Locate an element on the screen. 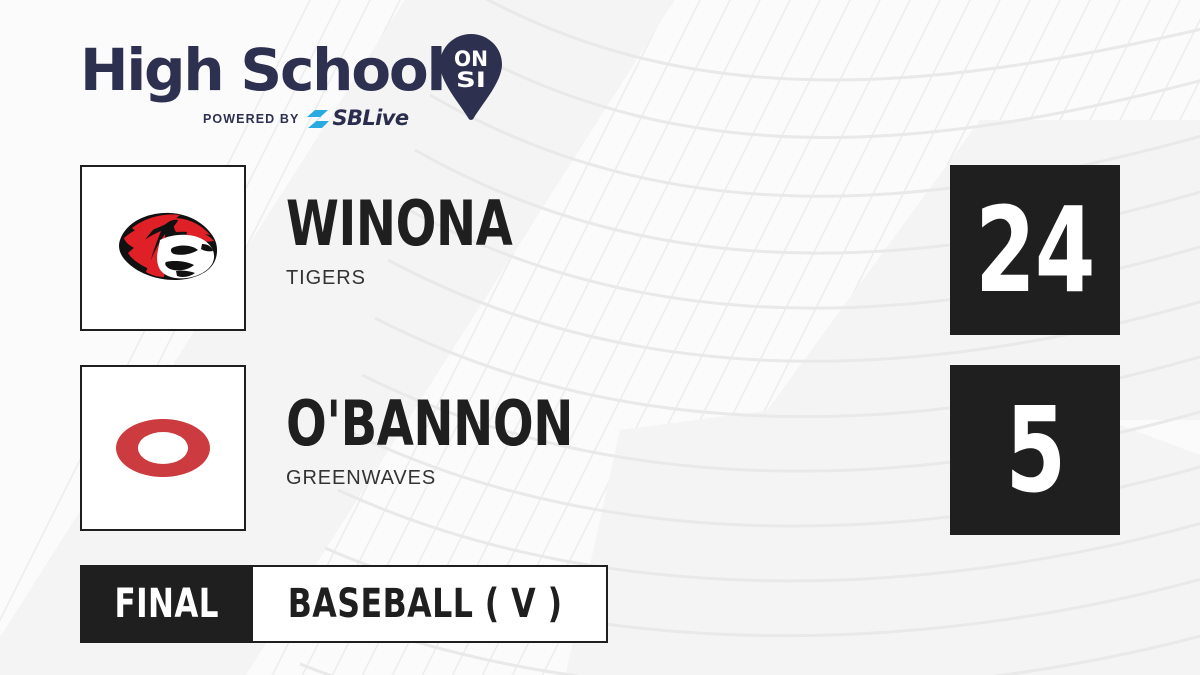 The image size is (1200, 675). powered-by-row: POWERED BY SBLive is located at coordinates (306, 118).